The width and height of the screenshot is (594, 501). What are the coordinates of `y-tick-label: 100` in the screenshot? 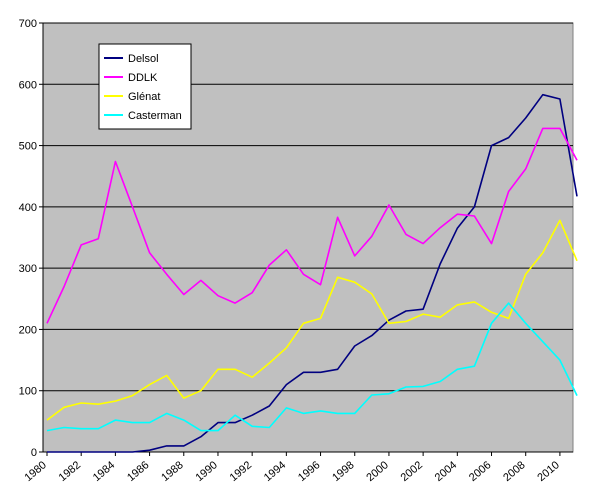 It's located at (28, 392).